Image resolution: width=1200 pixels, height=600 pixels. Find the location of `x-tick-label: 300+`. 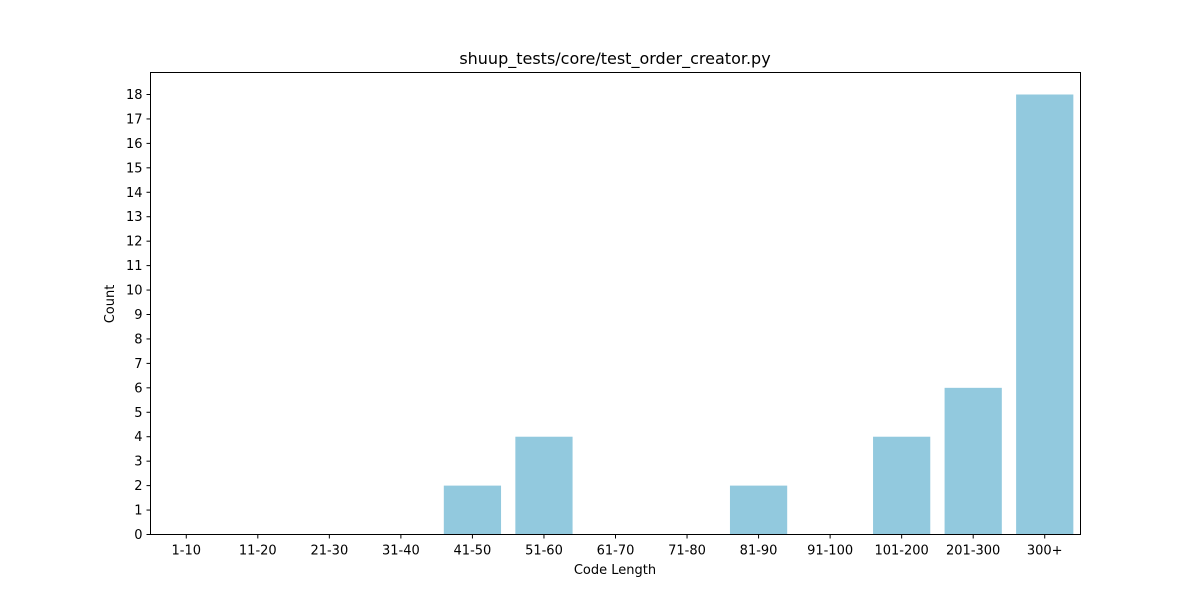

x-tick-label: 300+ is located at coordinates (1045, 551).